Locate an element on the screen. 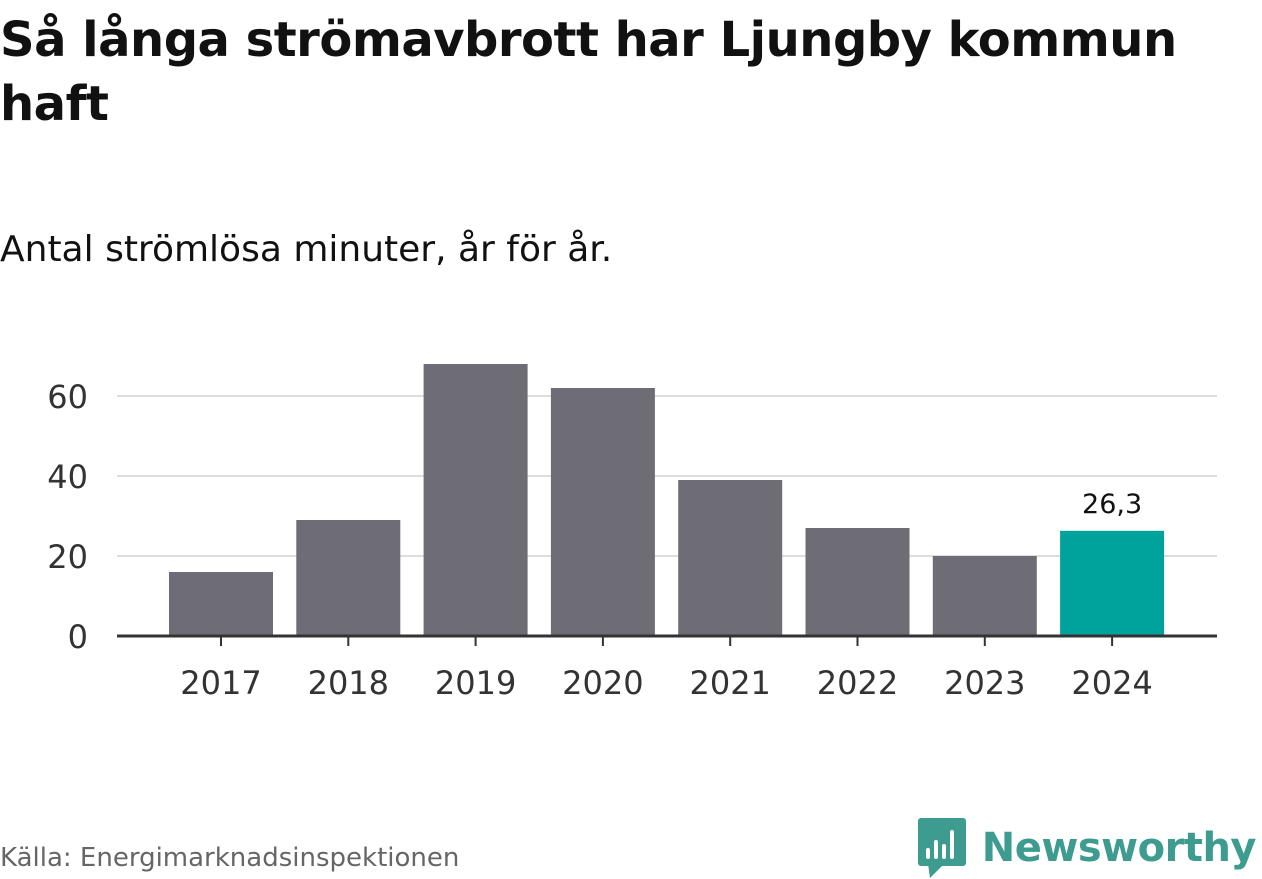 The image size is (1262, 879). y-tick-label: 20 is located at coordinates (67, 557).